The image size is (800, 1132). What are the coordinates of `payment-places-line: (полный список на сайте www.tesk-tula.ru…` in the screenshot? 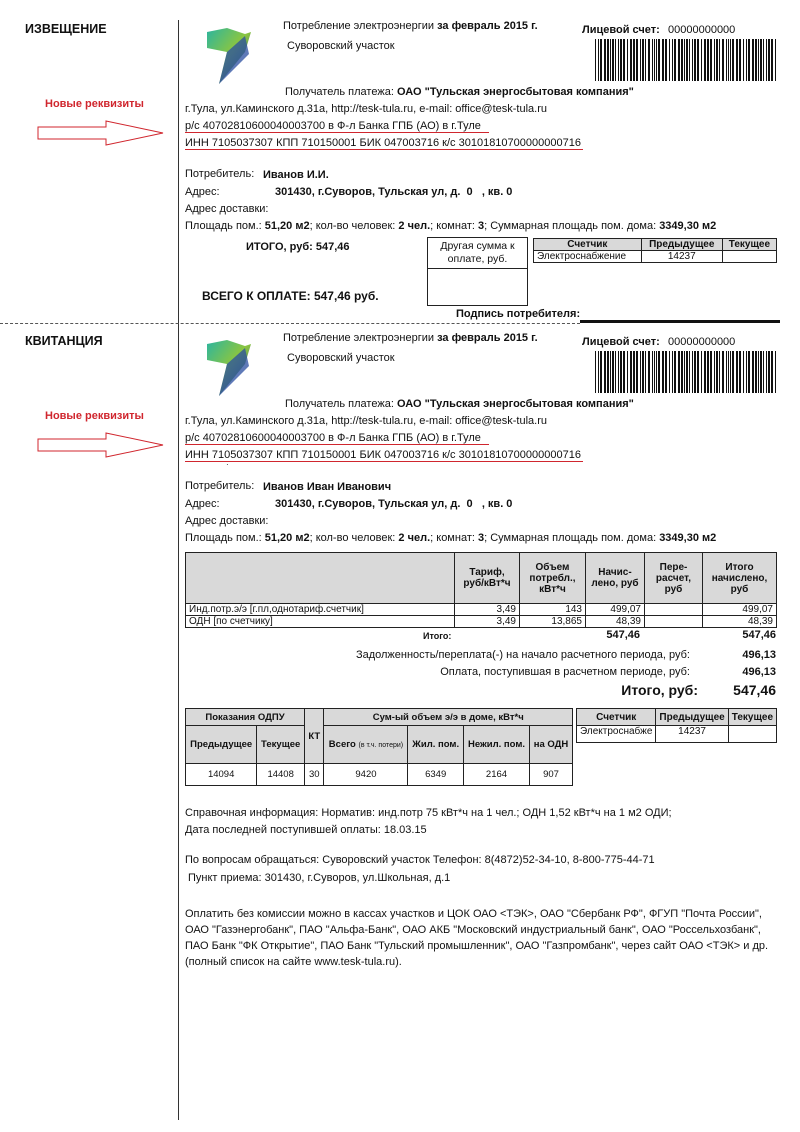 It's located at (293, 962).